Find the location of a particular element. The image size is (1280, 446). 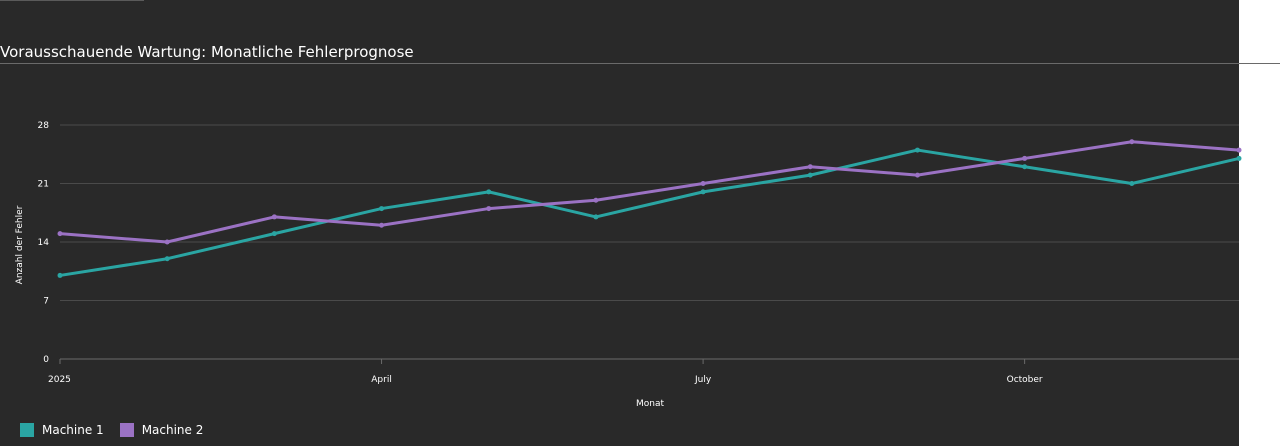

legend-item-2: Machine 2 is located at coordinates (161, 430).